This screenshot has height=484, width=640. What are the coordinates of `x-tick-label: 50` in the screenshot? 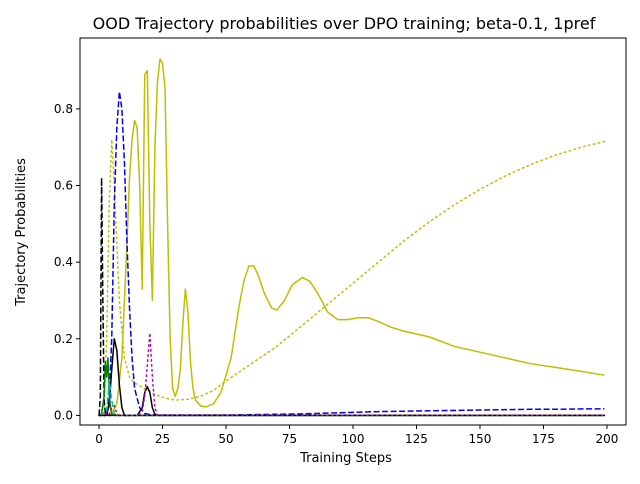 It's located at (225, 439).